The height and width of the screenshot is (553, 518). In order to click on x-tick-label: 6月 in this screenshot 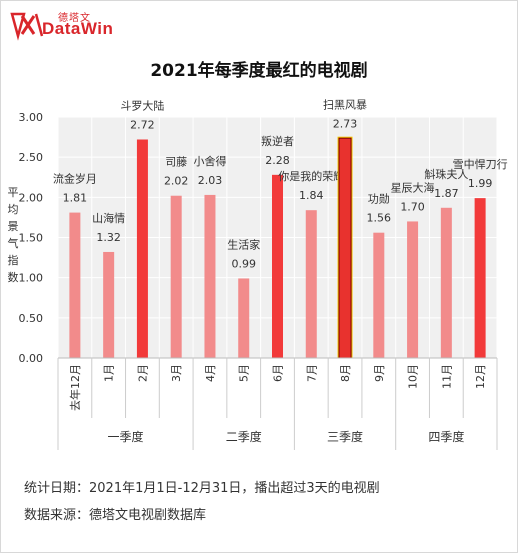, I will do `click(278, 373)`.